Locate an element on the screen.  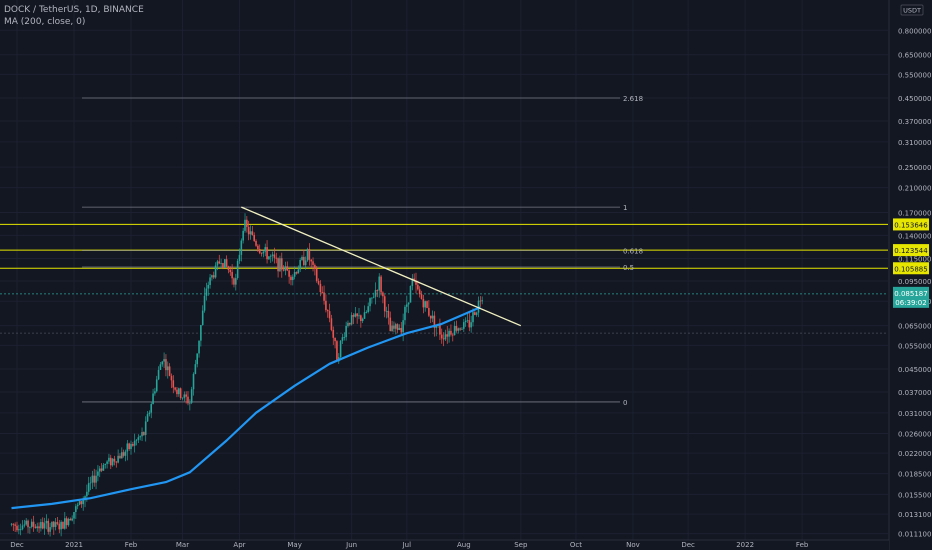
time-tick-label: Aug is located at coordinates (464, 545).